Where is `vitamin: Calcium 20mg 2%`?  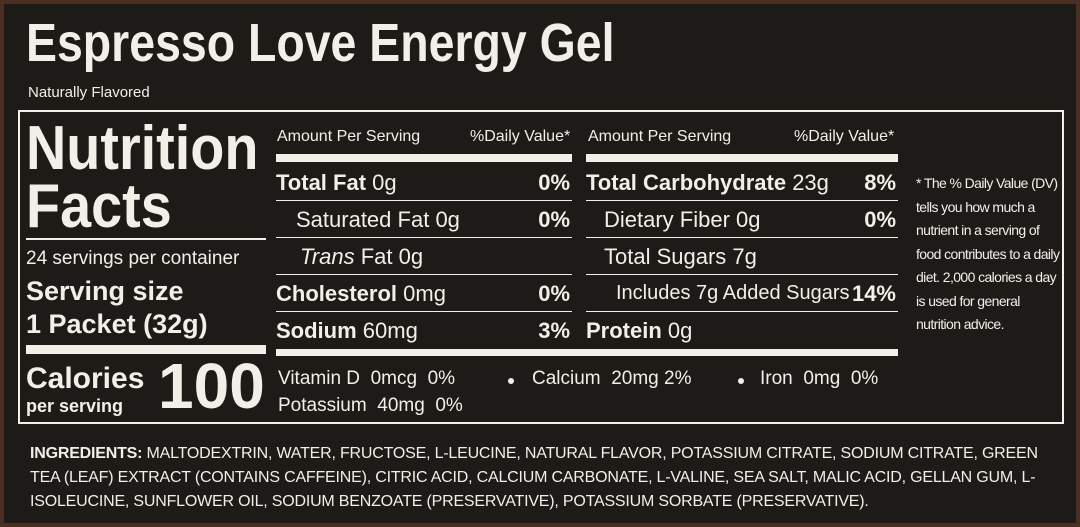 vitamin: Calcium 20mg 2% is located at coordinates (611, 379).